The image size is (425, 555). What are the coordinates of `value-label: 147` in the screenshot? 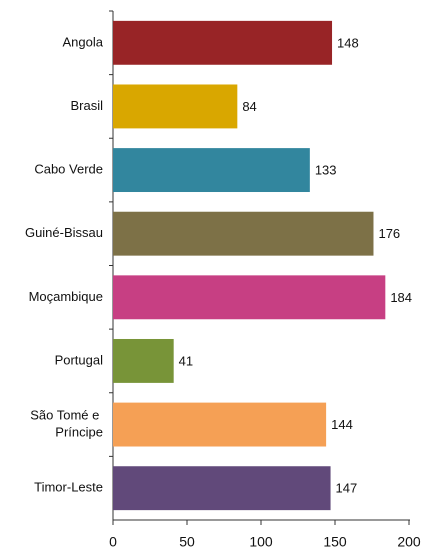 It's located at (347, 488).